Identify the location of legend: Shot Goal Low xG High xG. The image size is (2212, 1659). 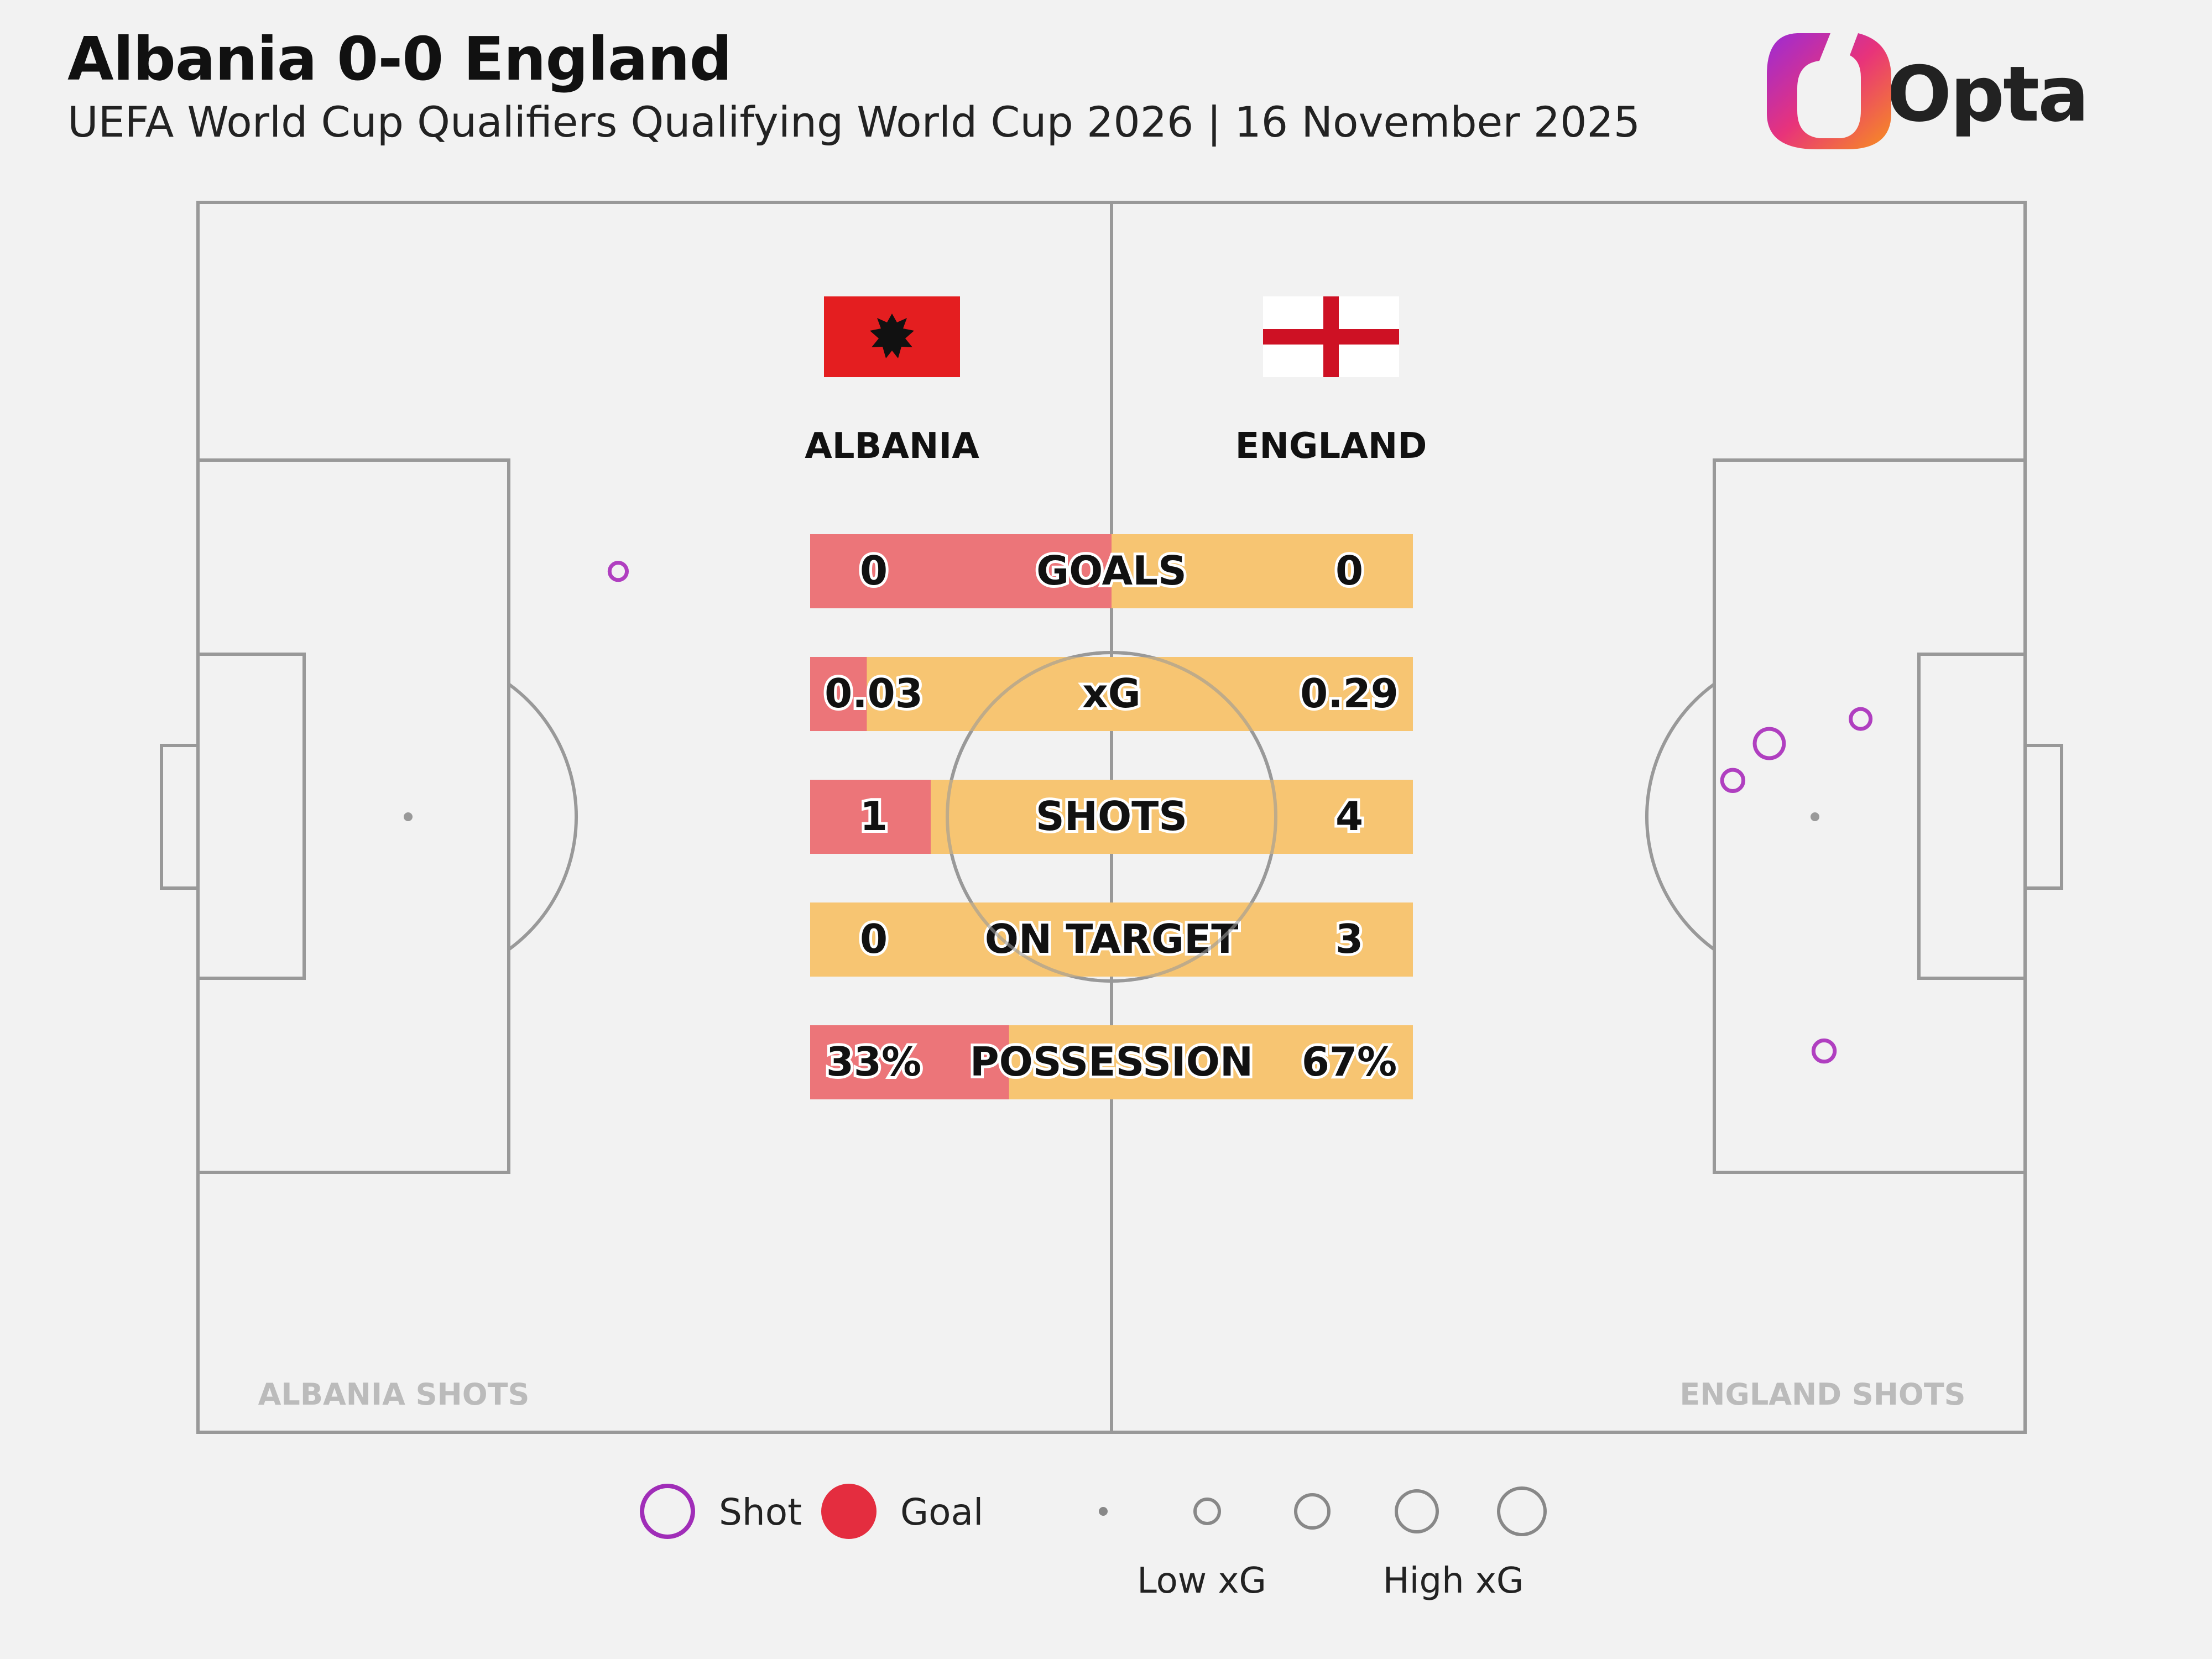
(1093, 1543).